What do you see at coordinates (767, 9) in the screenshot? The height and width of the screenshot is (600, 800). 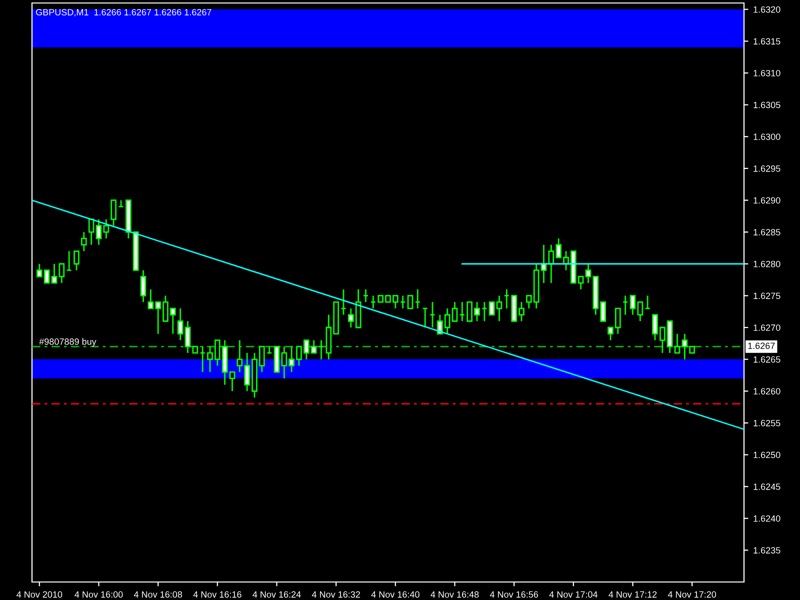 I see `y-tick-label: 1.6320` at bounding box center [767, 9].